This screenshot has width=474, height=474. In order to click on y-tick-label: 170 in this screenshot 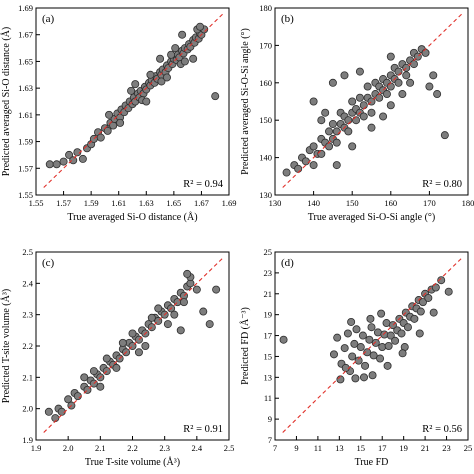, I will do `click(265, 45)`.